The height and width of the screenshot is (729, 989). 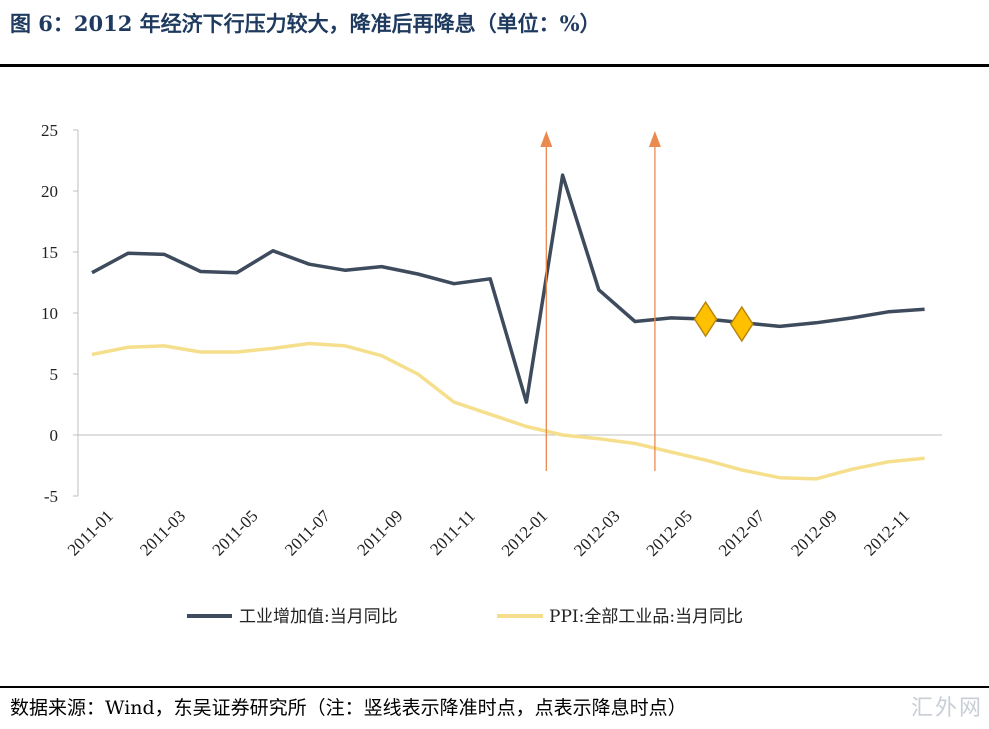 I want to click on y-tick-label: 15, so click(x=49, y=252).